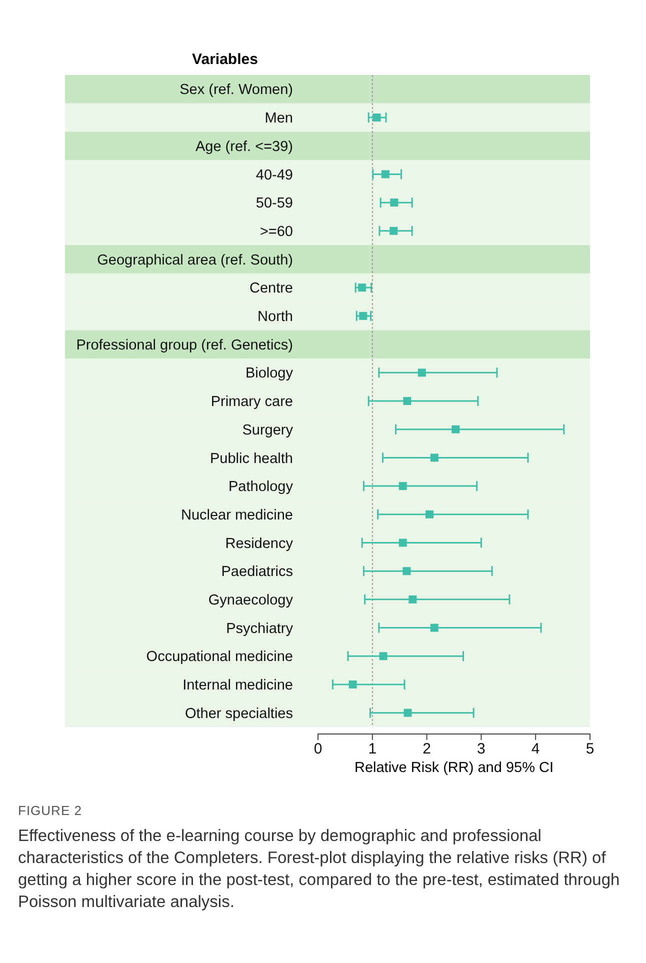 This screenshot has width=646, height=963. Describe the element at coordinates (268, 430) in the screenshot. I see `y-tick-label: Surgery` at that location.